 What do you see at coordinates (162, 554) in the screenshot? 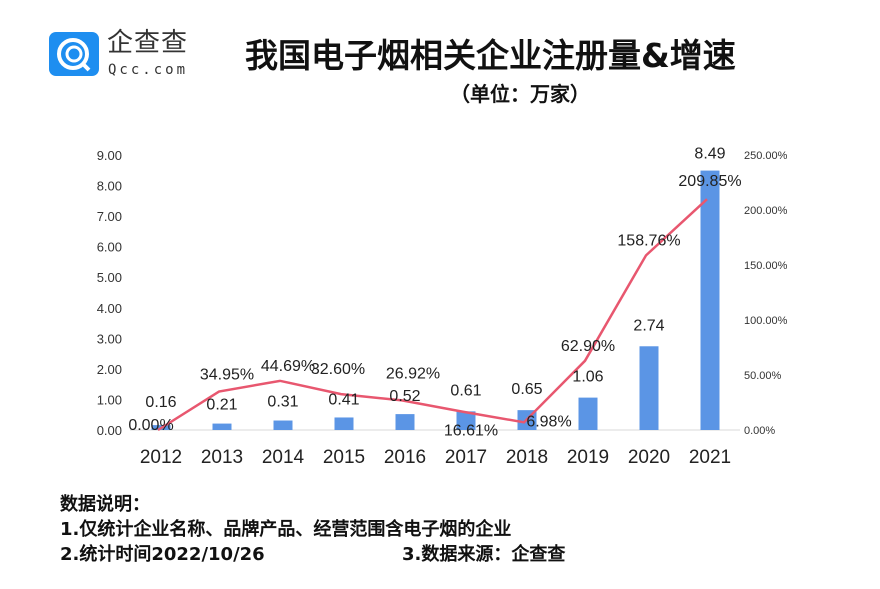
I see `notes-line2: 2.统计时间2022/10/26` at bounding box center [162, 554].